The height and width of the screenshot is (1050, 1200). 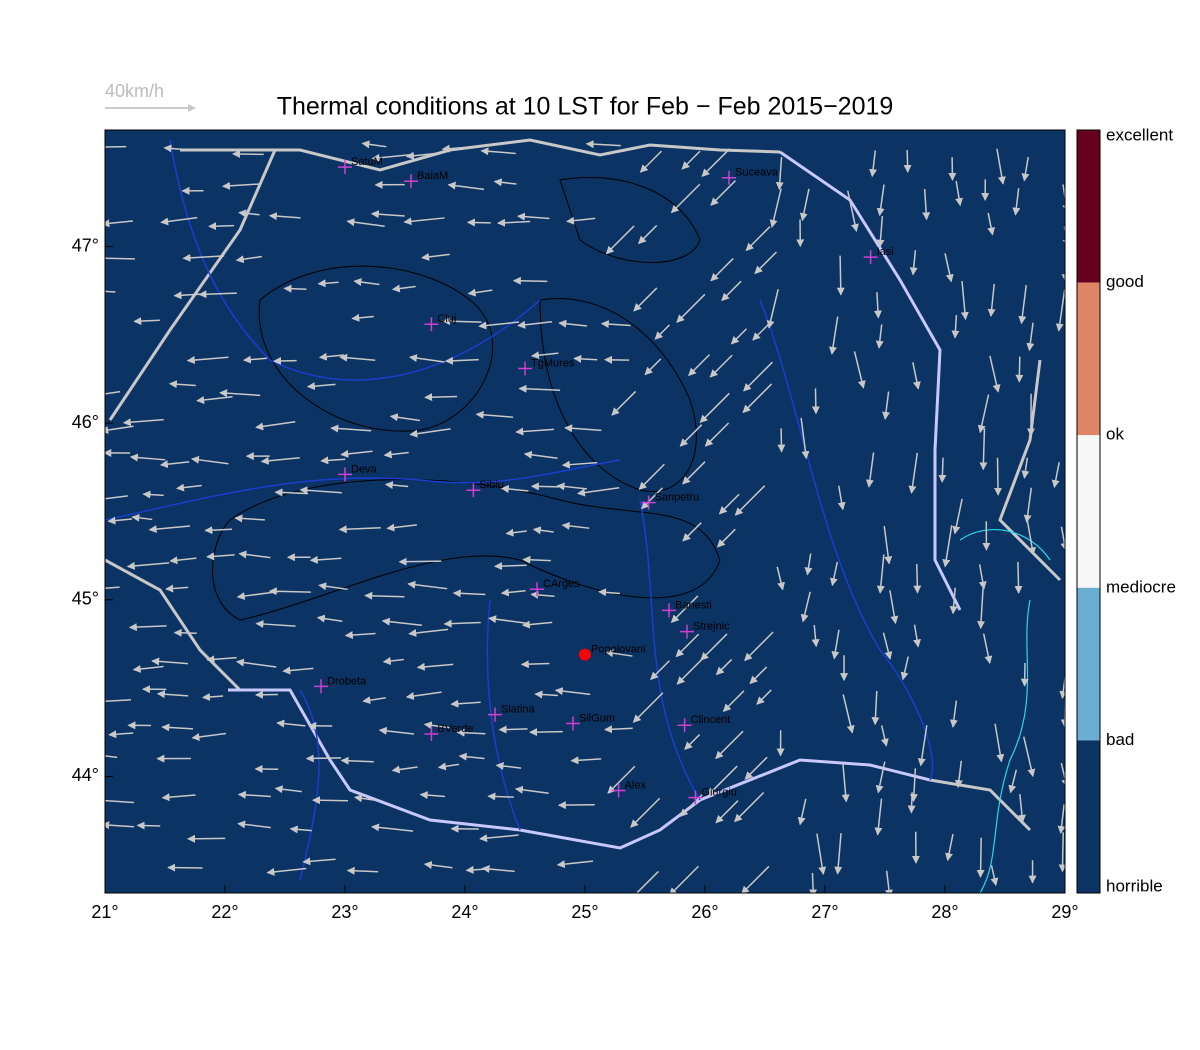 I want to click on x-tick-label: 26°, so click(x=704, y=912).